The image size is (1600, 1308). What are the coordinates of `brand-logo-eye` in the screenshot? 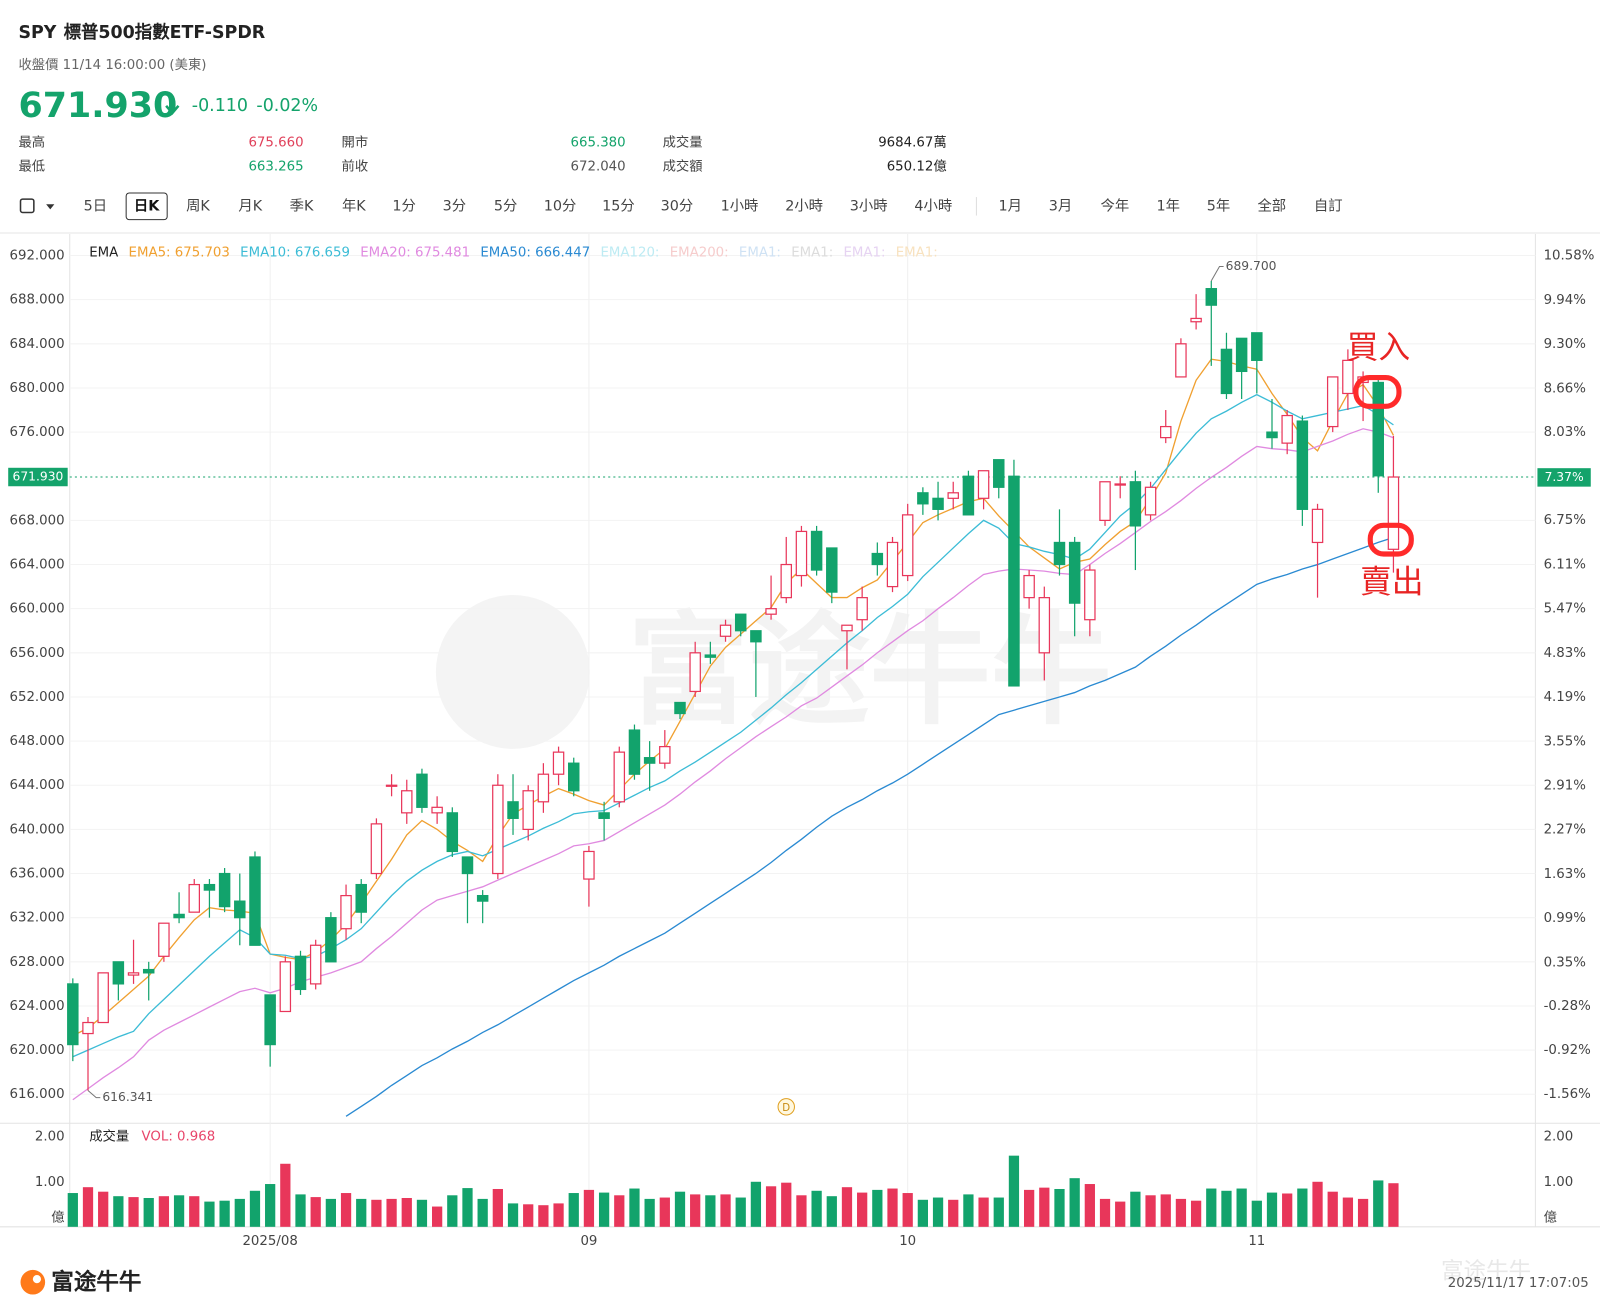 It's located at (37, 1279).